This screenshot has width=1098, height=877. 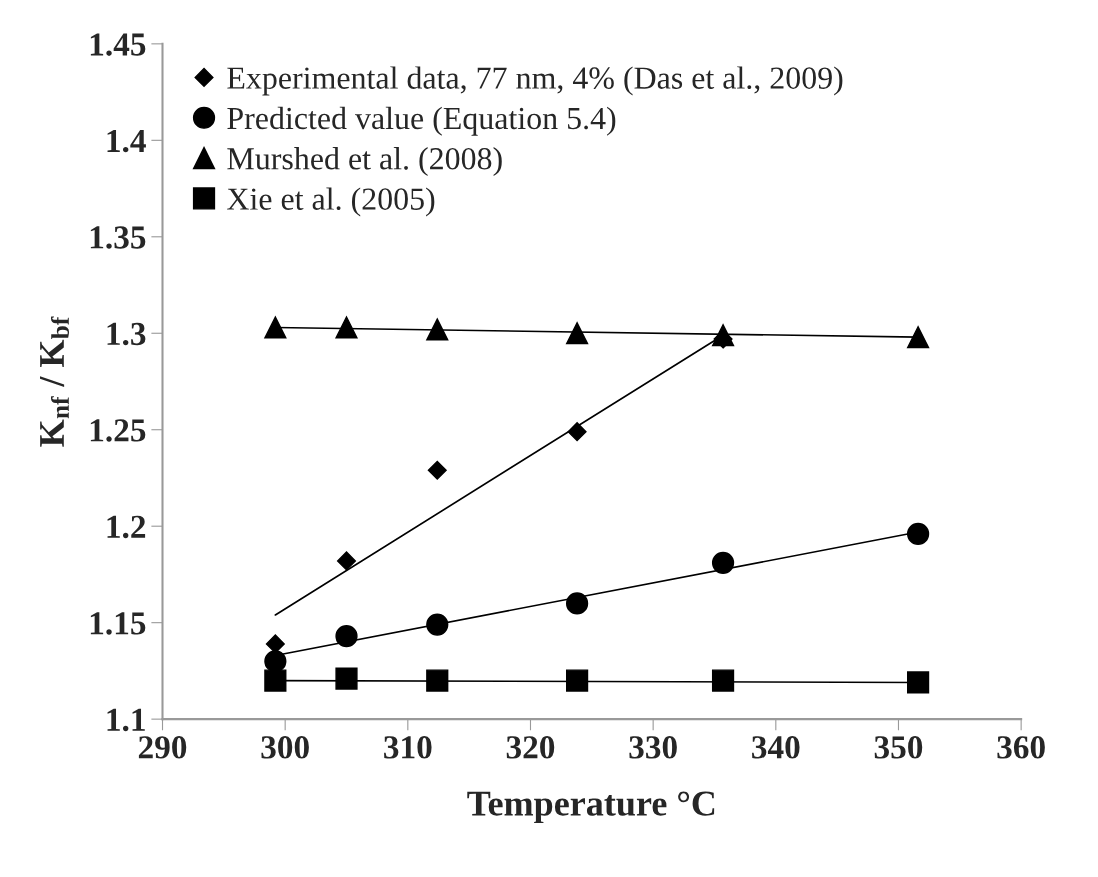 I want to click on y-tick-label: 1.25, so click(x=118, y=430).